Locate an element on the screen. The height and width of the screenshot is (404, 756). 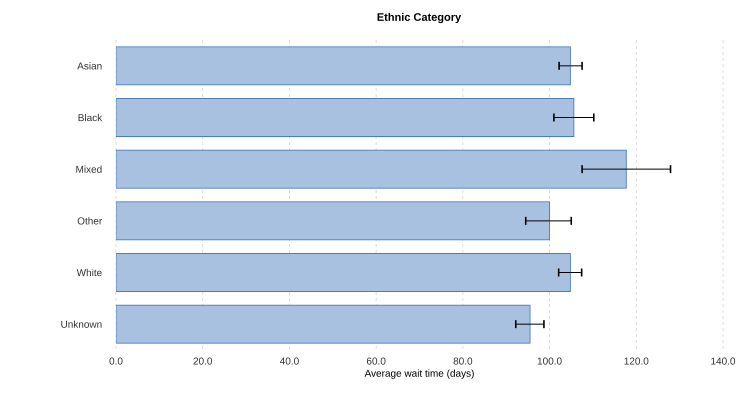
chart-title: Ethnic Category is located at coordinates (420, 18).